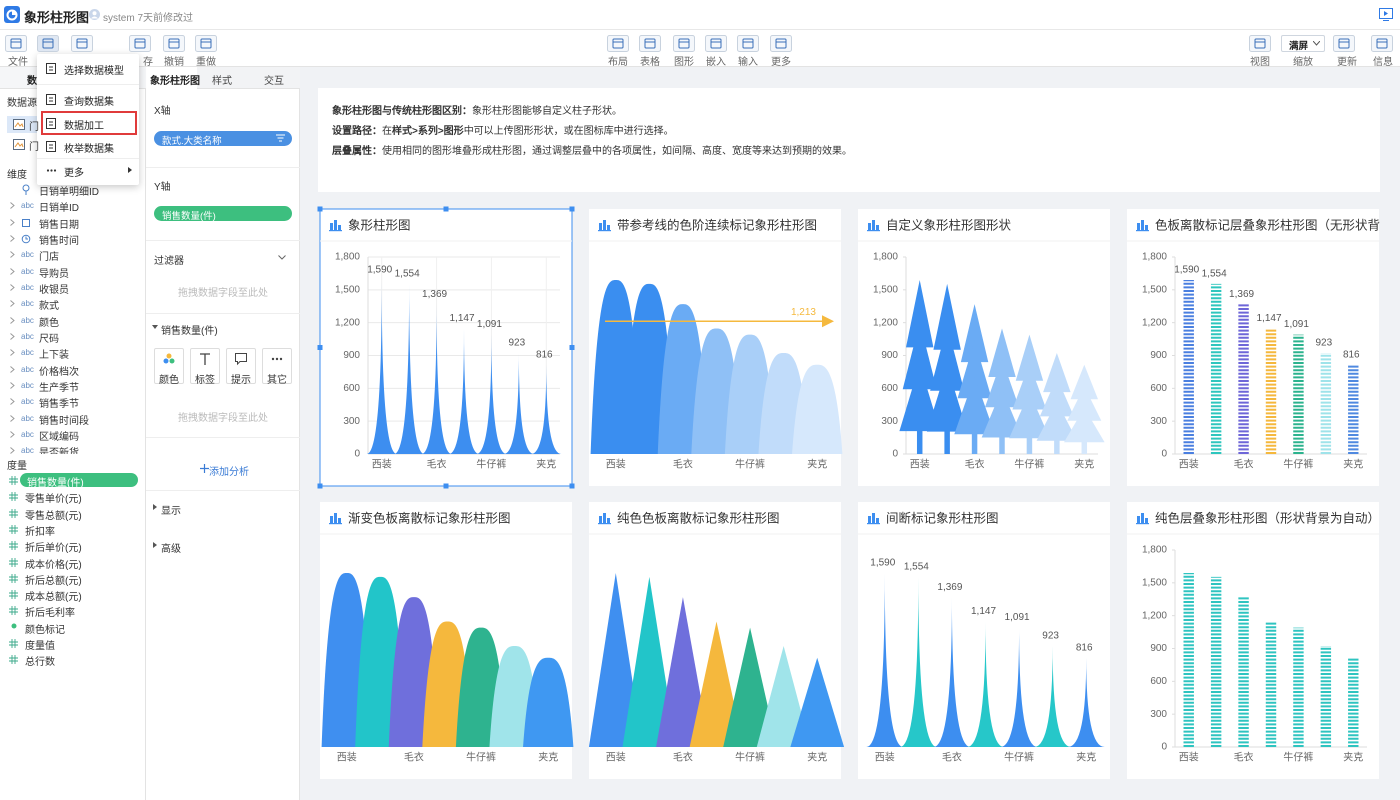 The height and width of the screenshot is (800, 1400). I want to click on config-tab: 象形柱形图, so click(175, 81).